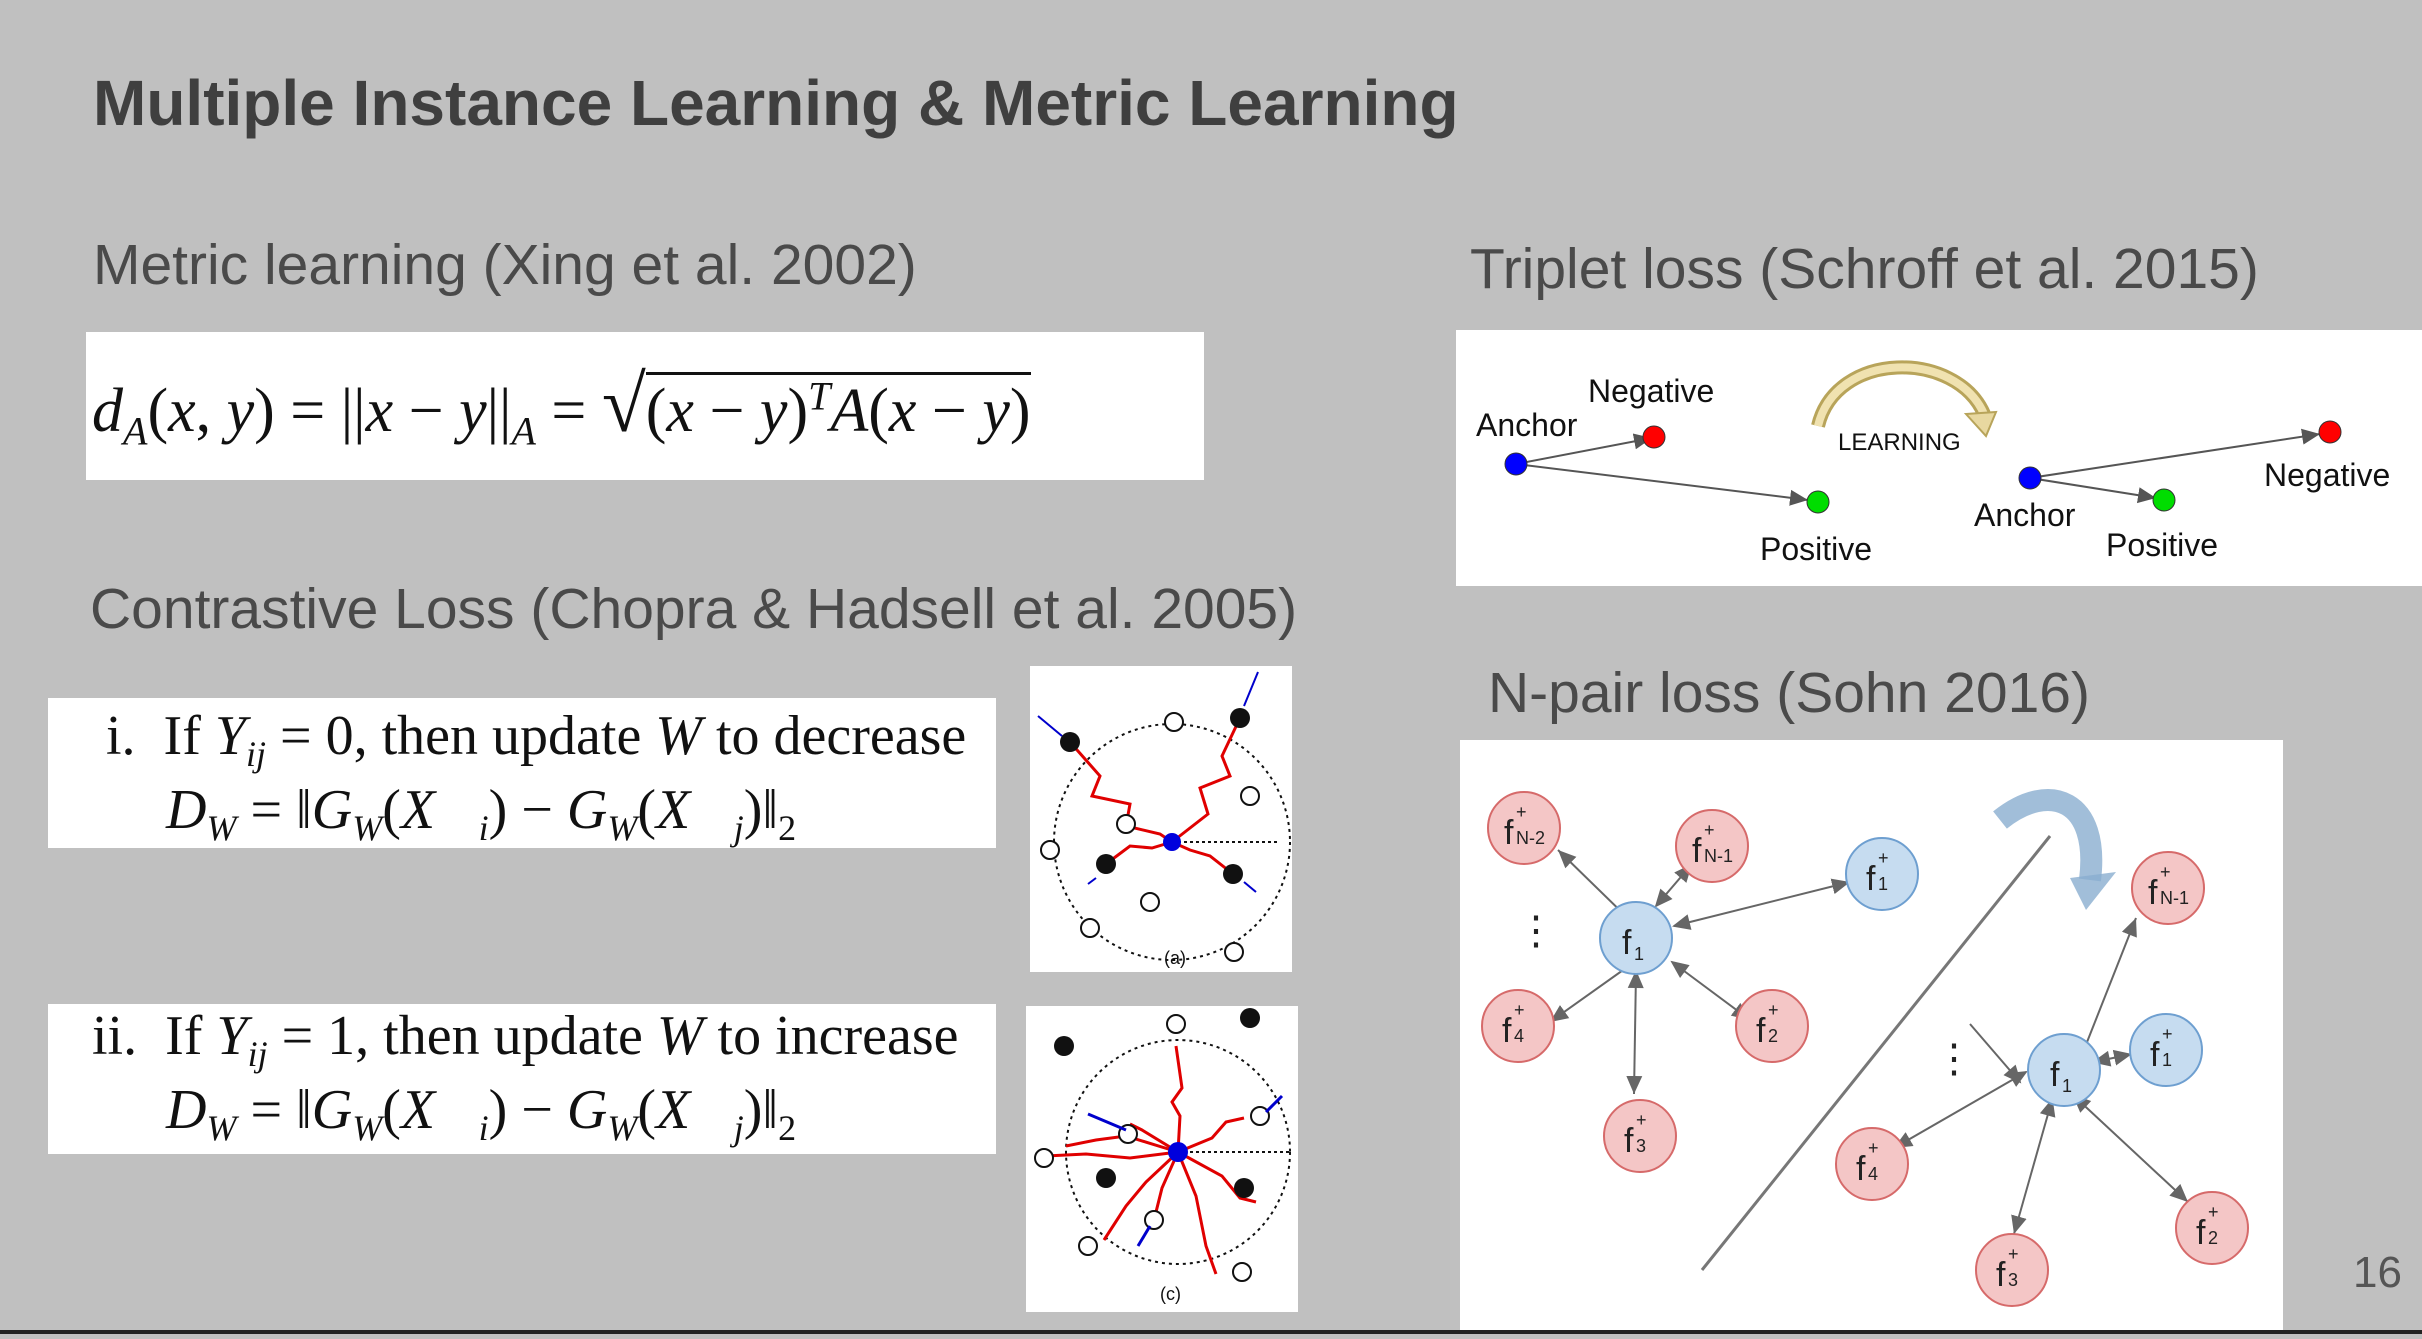 This screenshot has height=1339, width=2422. Describe the element at coordinates (2327, 475) in the screenshot. I see `negative-label-after: Negative` at that location.